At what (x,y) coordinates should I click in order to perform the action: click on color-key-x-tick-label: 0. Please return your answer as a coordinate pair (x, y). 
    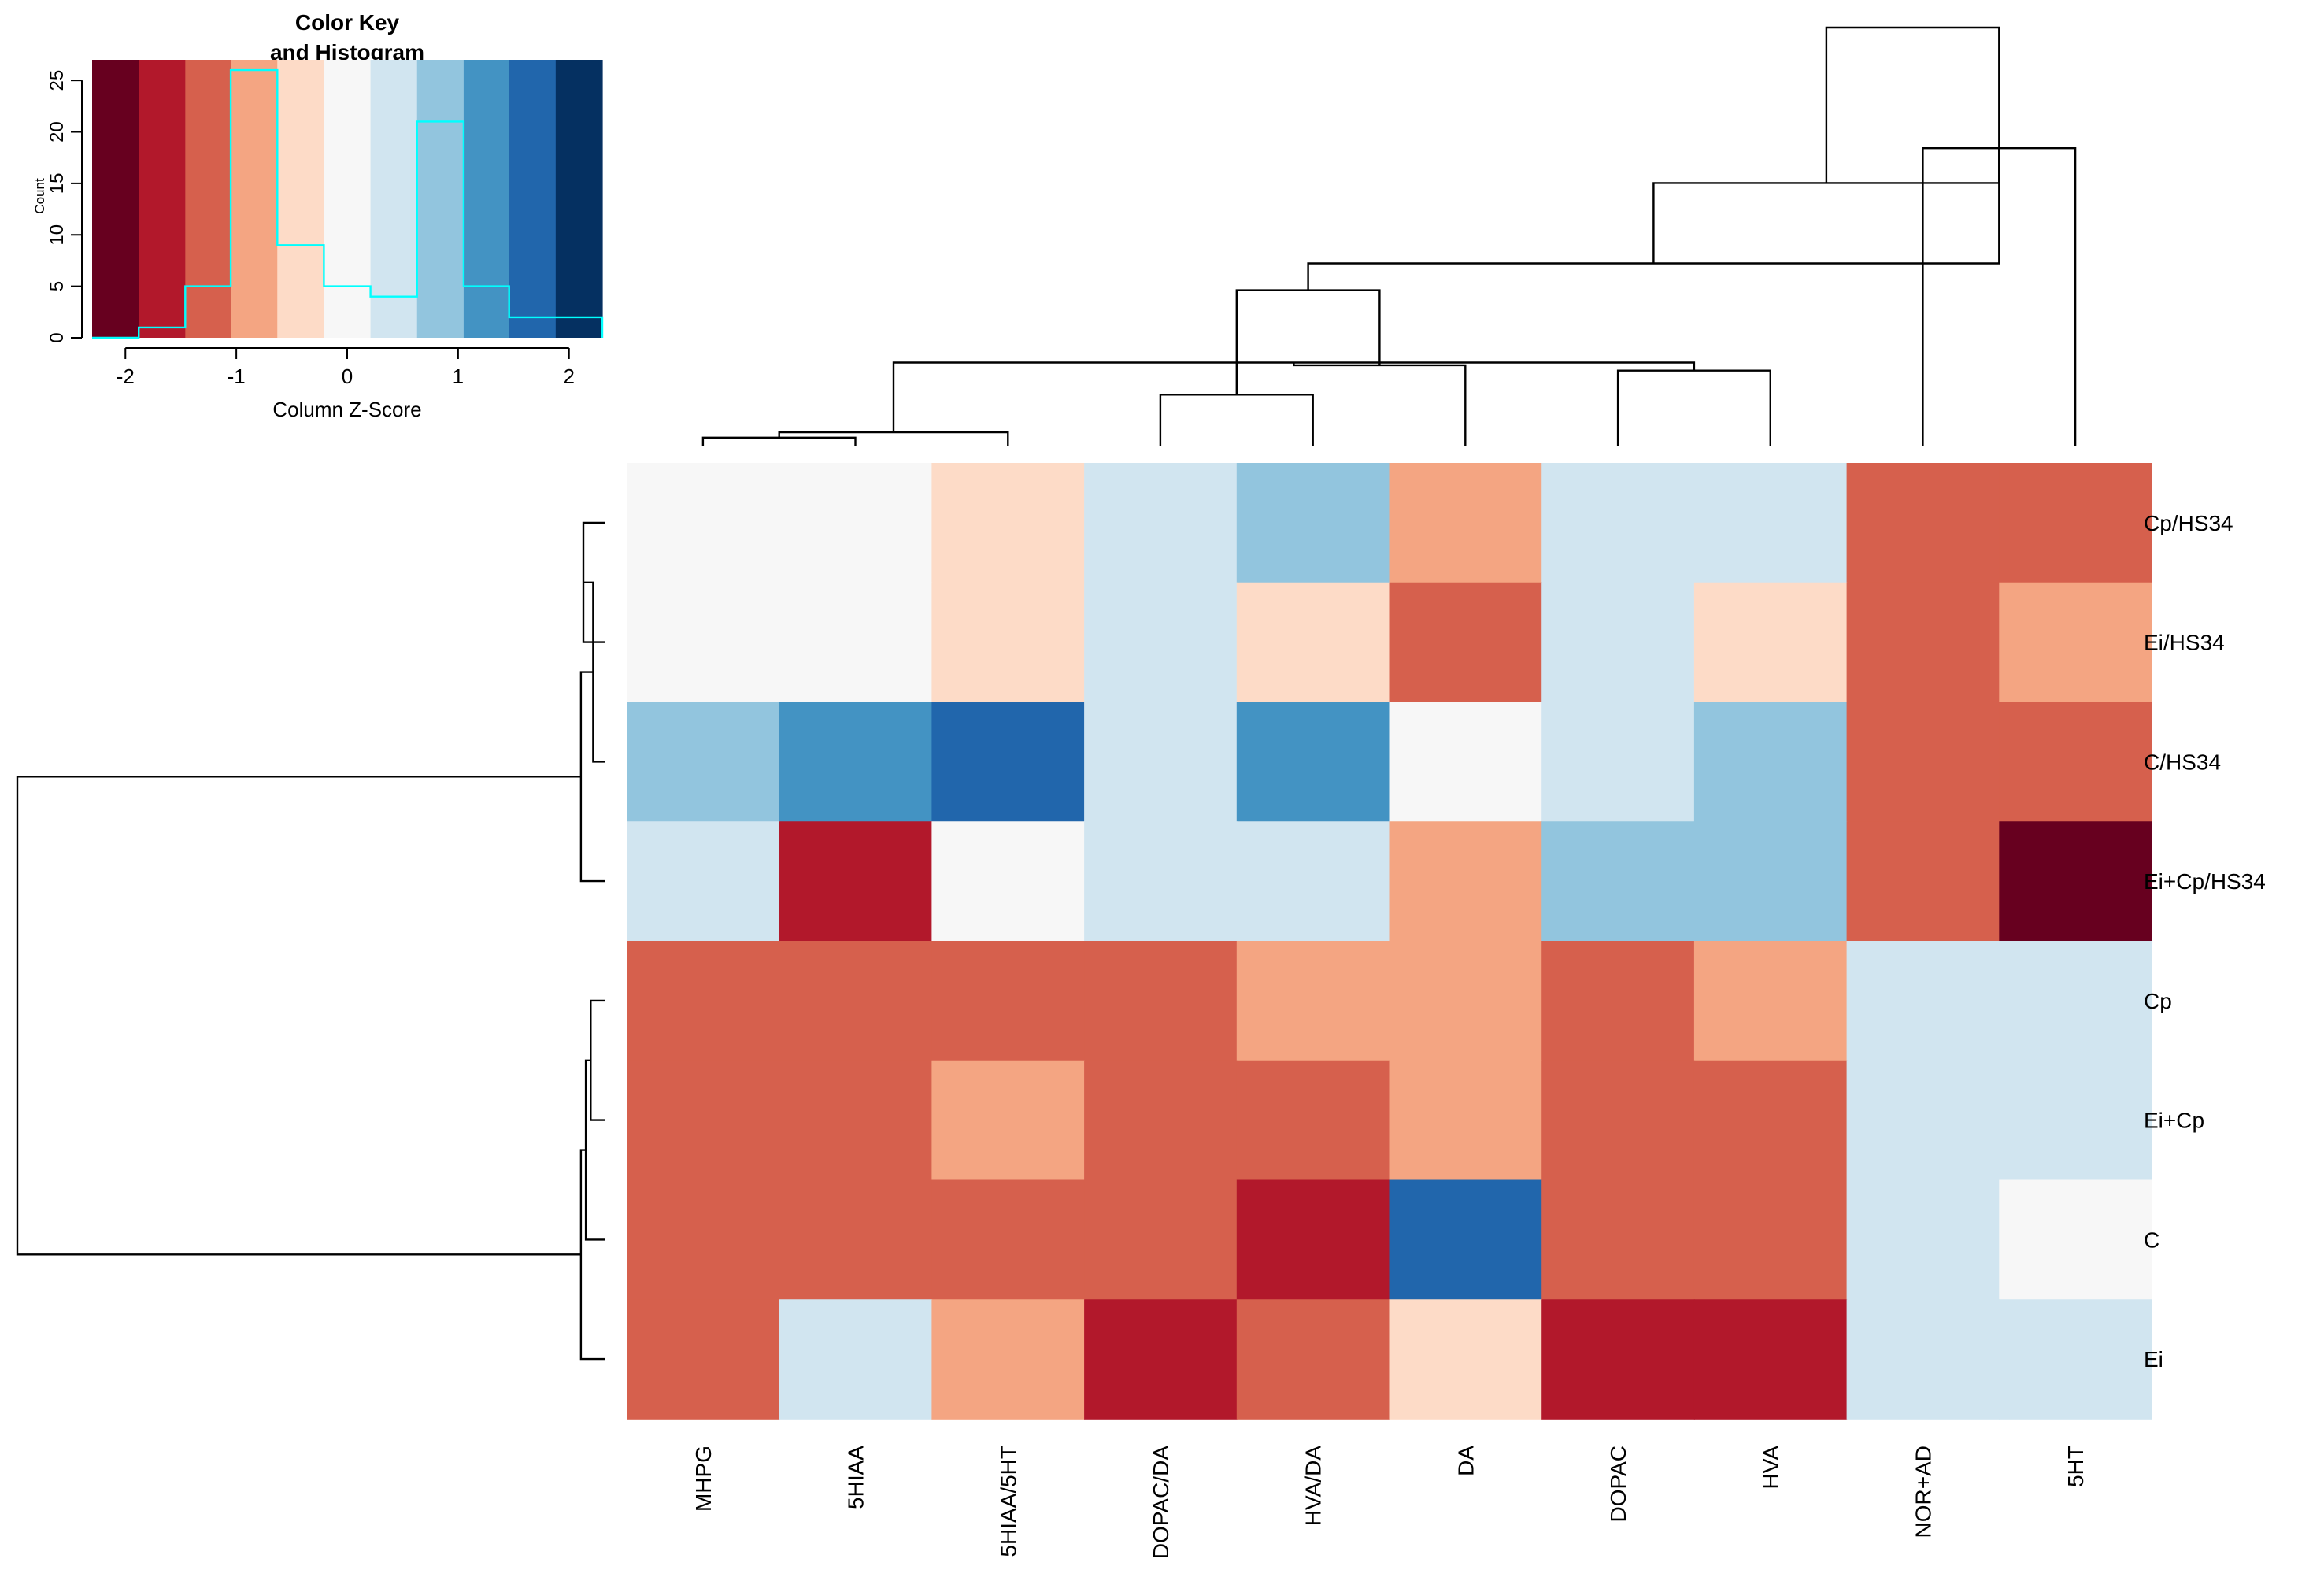
    Looking at the image, I should click on (347, 376).